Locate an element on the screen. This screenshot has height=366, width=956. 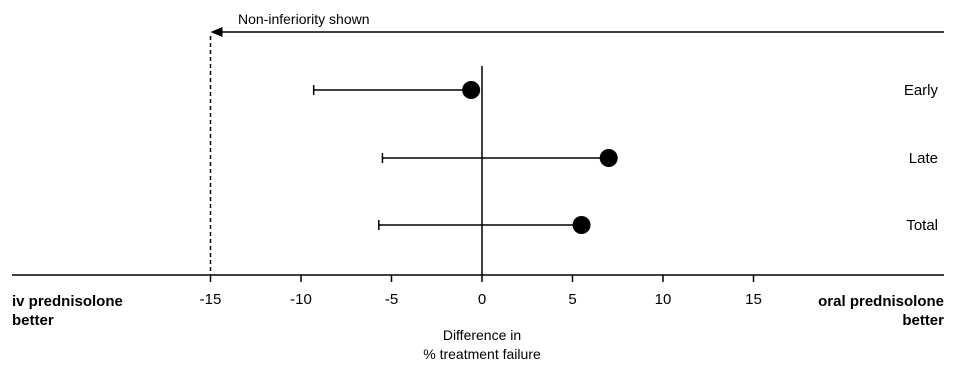
x-tick-label: 5 is located at coordinates (572, 299).